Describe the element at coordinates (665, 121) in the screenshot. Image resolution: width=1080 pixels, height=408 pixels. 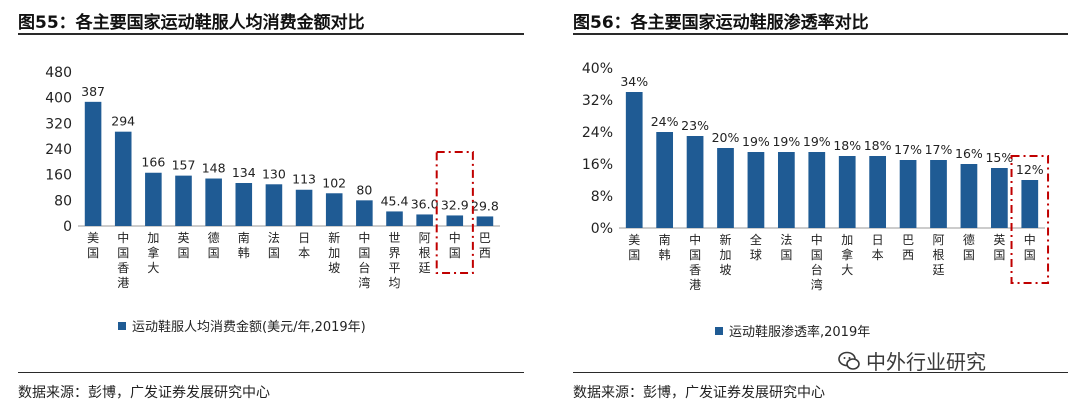
I see `data-label: 24%` at that location.